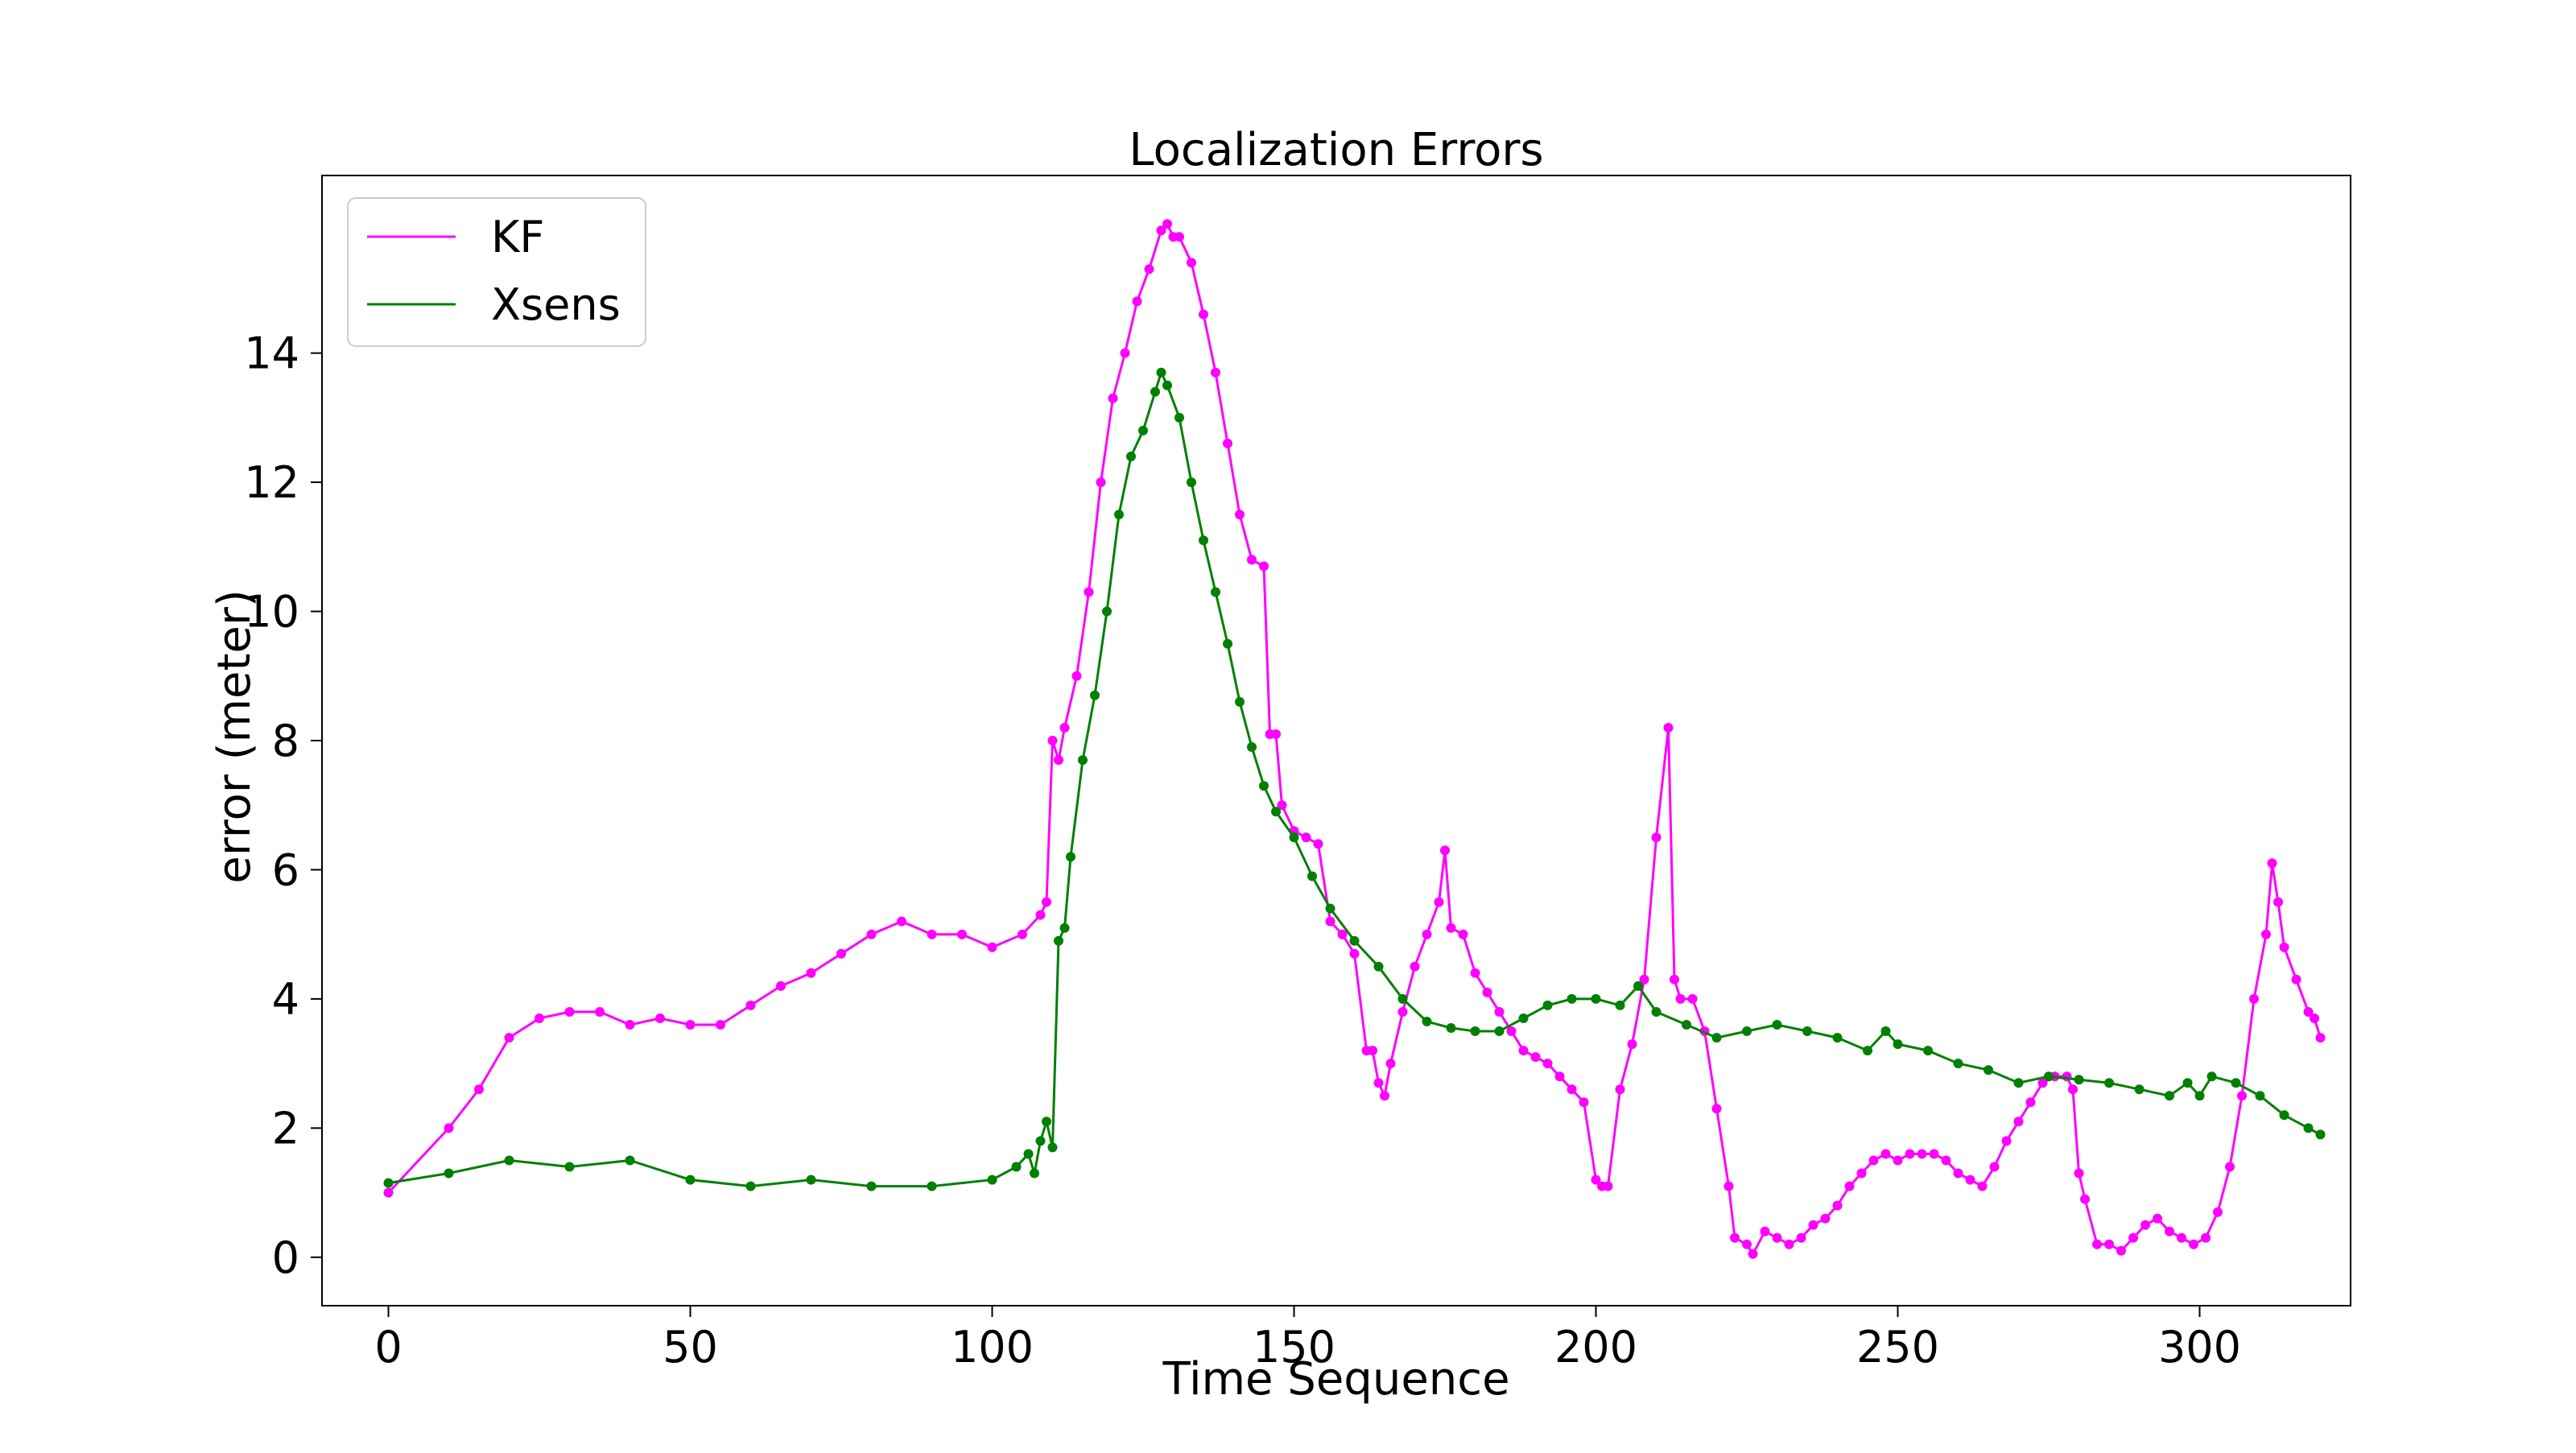 The image size is (2576, 1453). What do you see at coordinates (496, 272) in the screenshot?
I see `legend: KF Xsens` at bounding box center [496, 272].